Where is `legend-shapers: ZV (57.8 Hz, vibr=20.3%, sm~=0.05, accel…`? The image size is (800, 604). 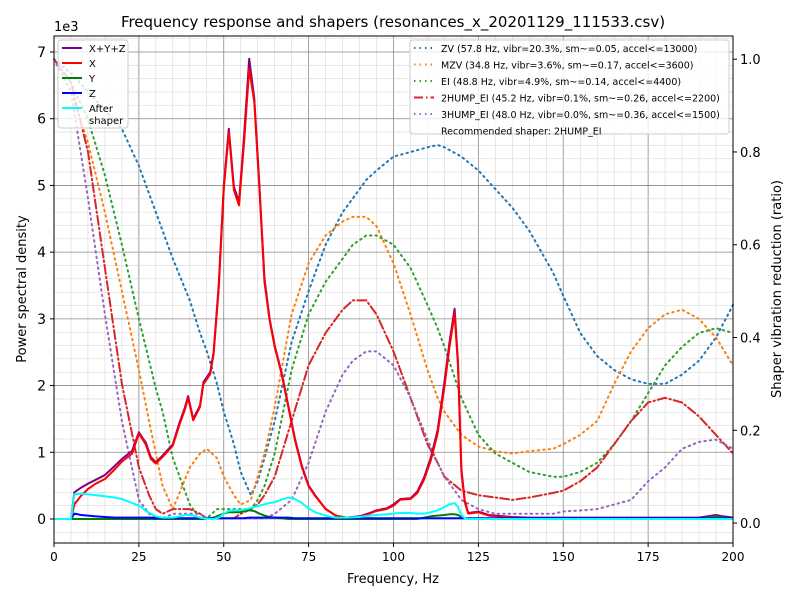 legend-shapers: ZV (57.8 Hz, vibr=20.3%, sm~=0.05, accel… is located at coordinates (569, 88).